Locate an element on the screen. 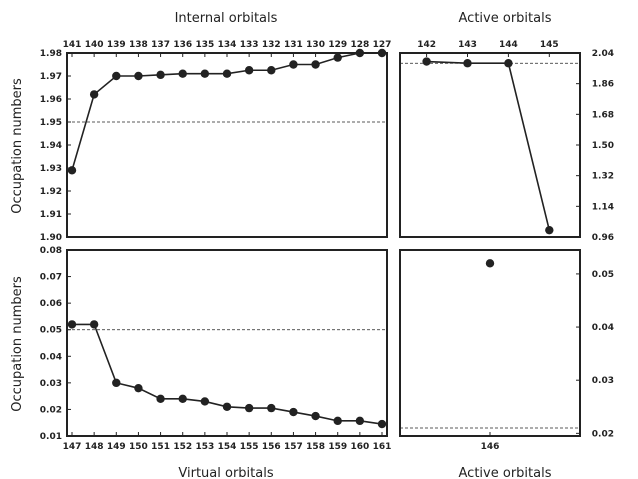 The height and width of the screenshot is (479, 638). y-tick-label: 0.08 is located at coordinates (51, 251).